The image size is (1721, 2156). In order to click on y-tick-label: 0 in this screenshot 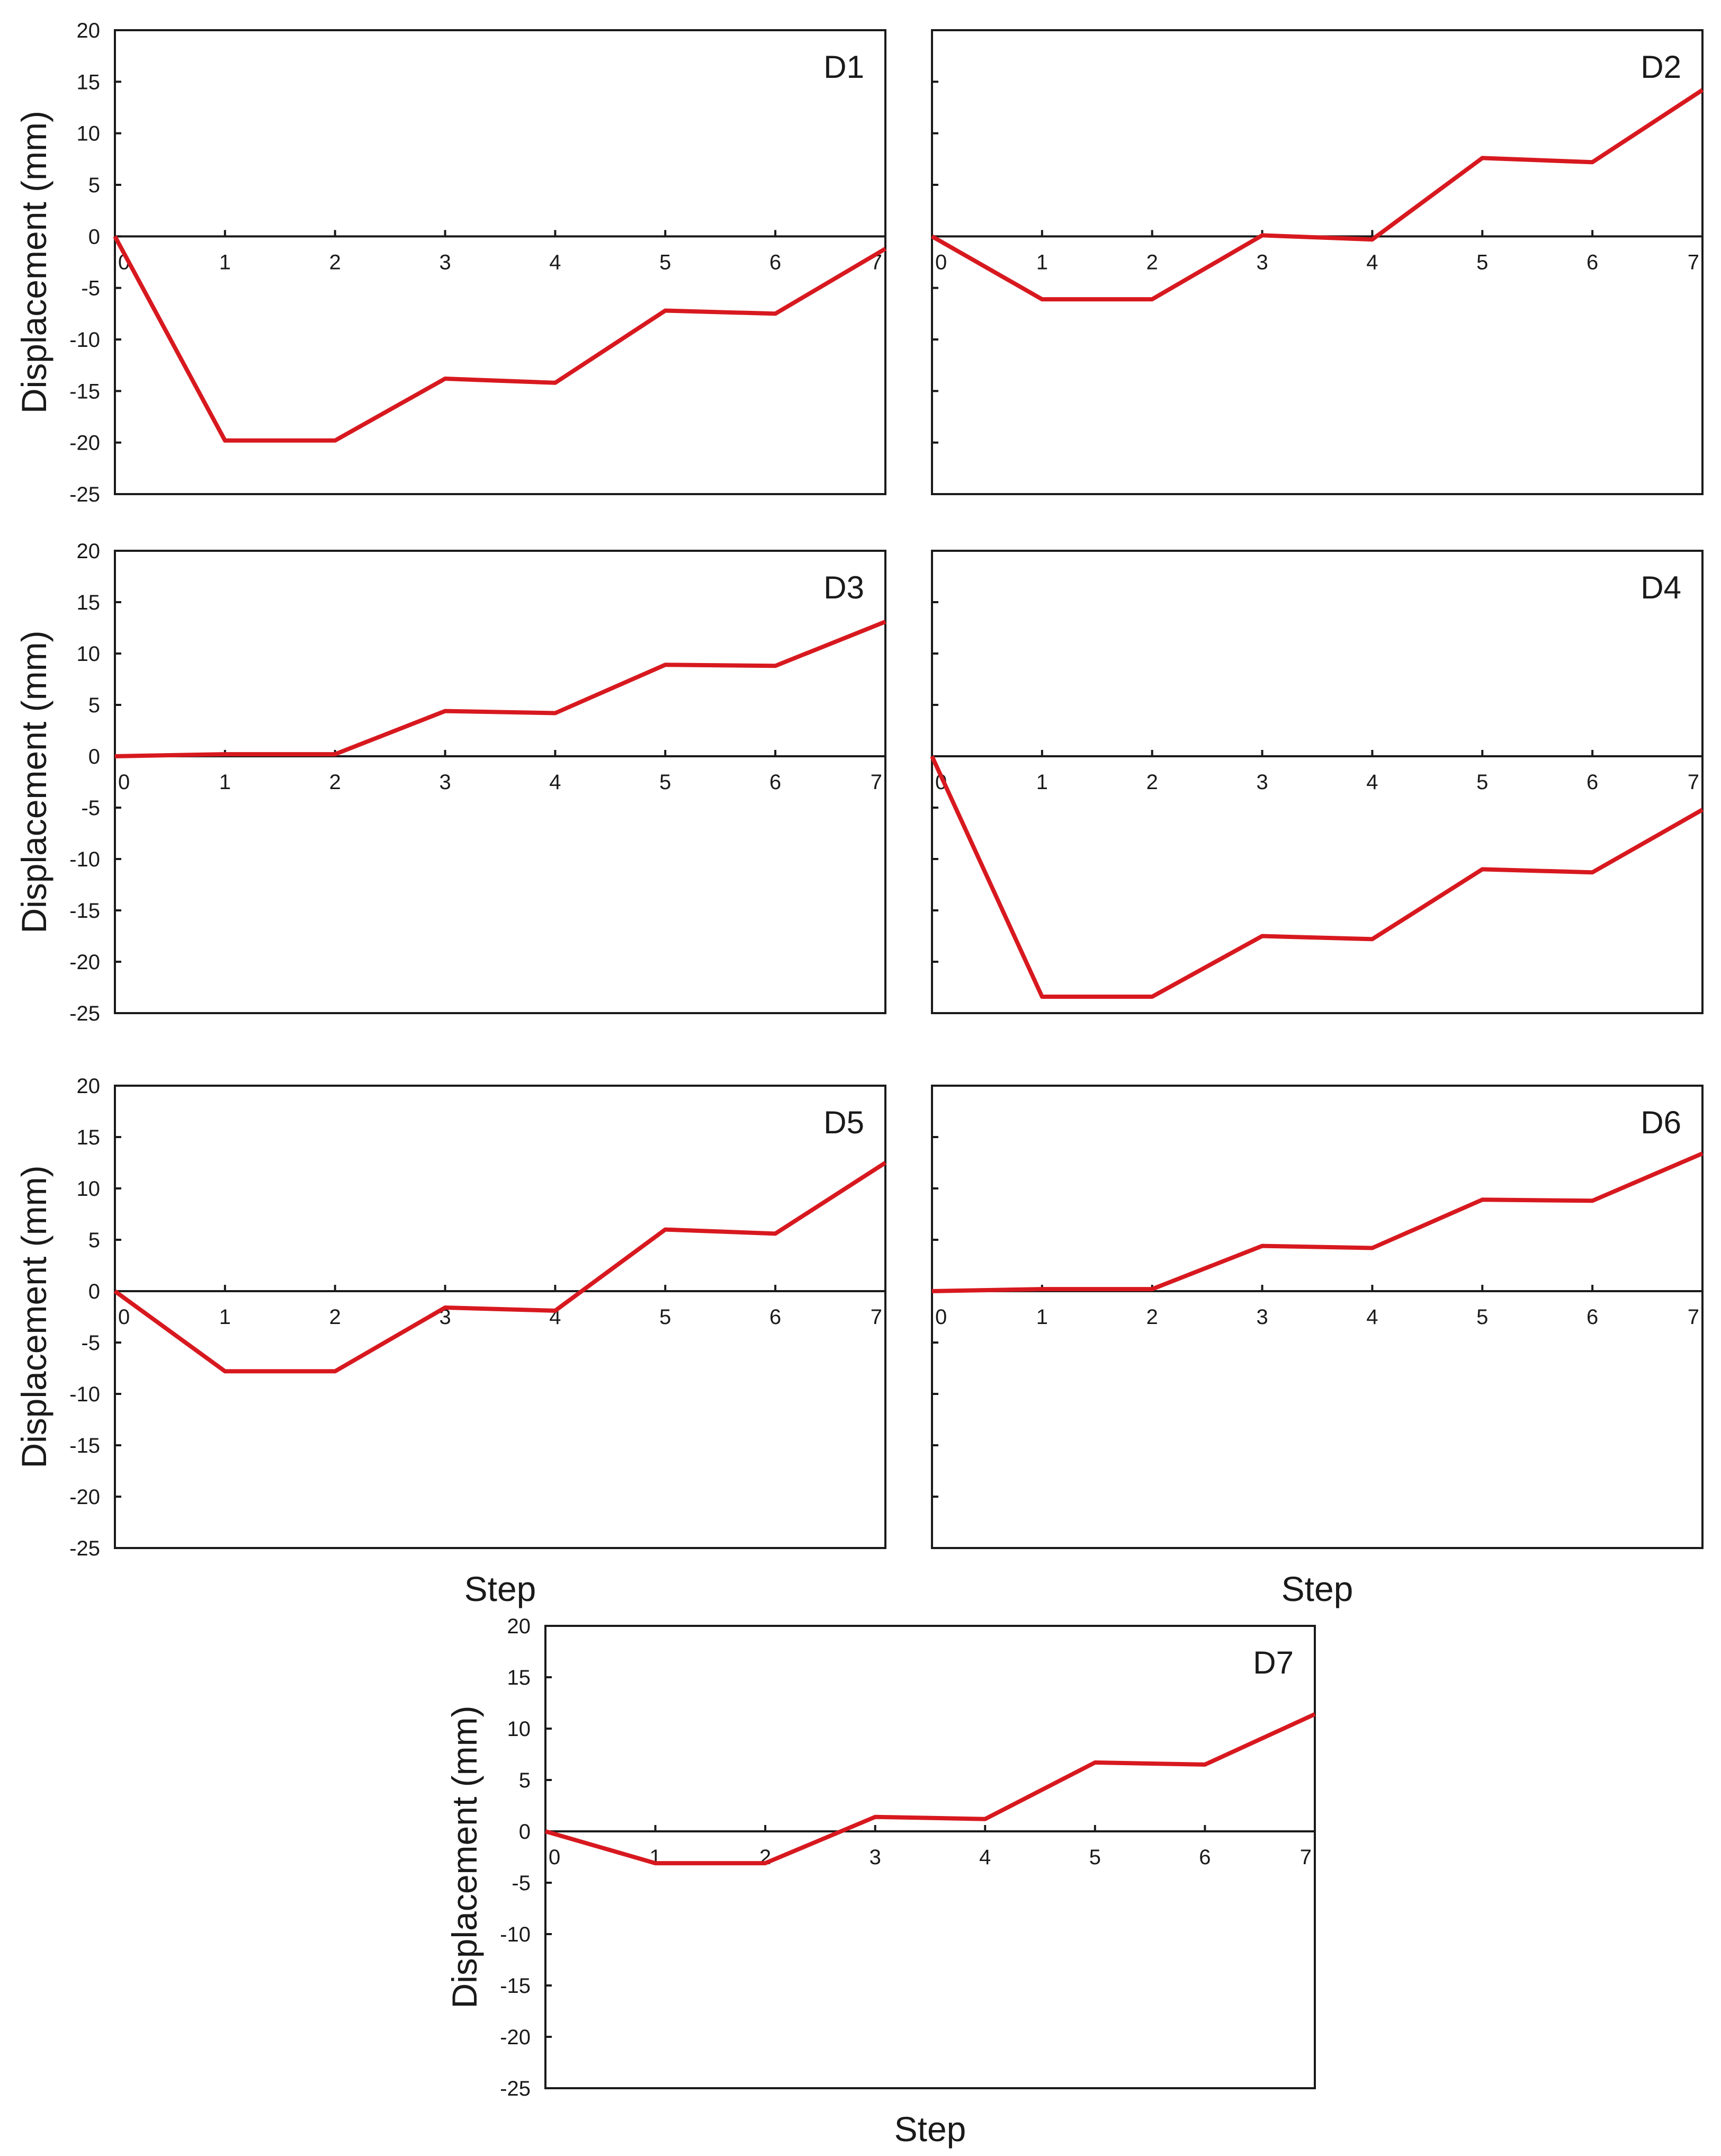, I will do `click(525, 1832)`.